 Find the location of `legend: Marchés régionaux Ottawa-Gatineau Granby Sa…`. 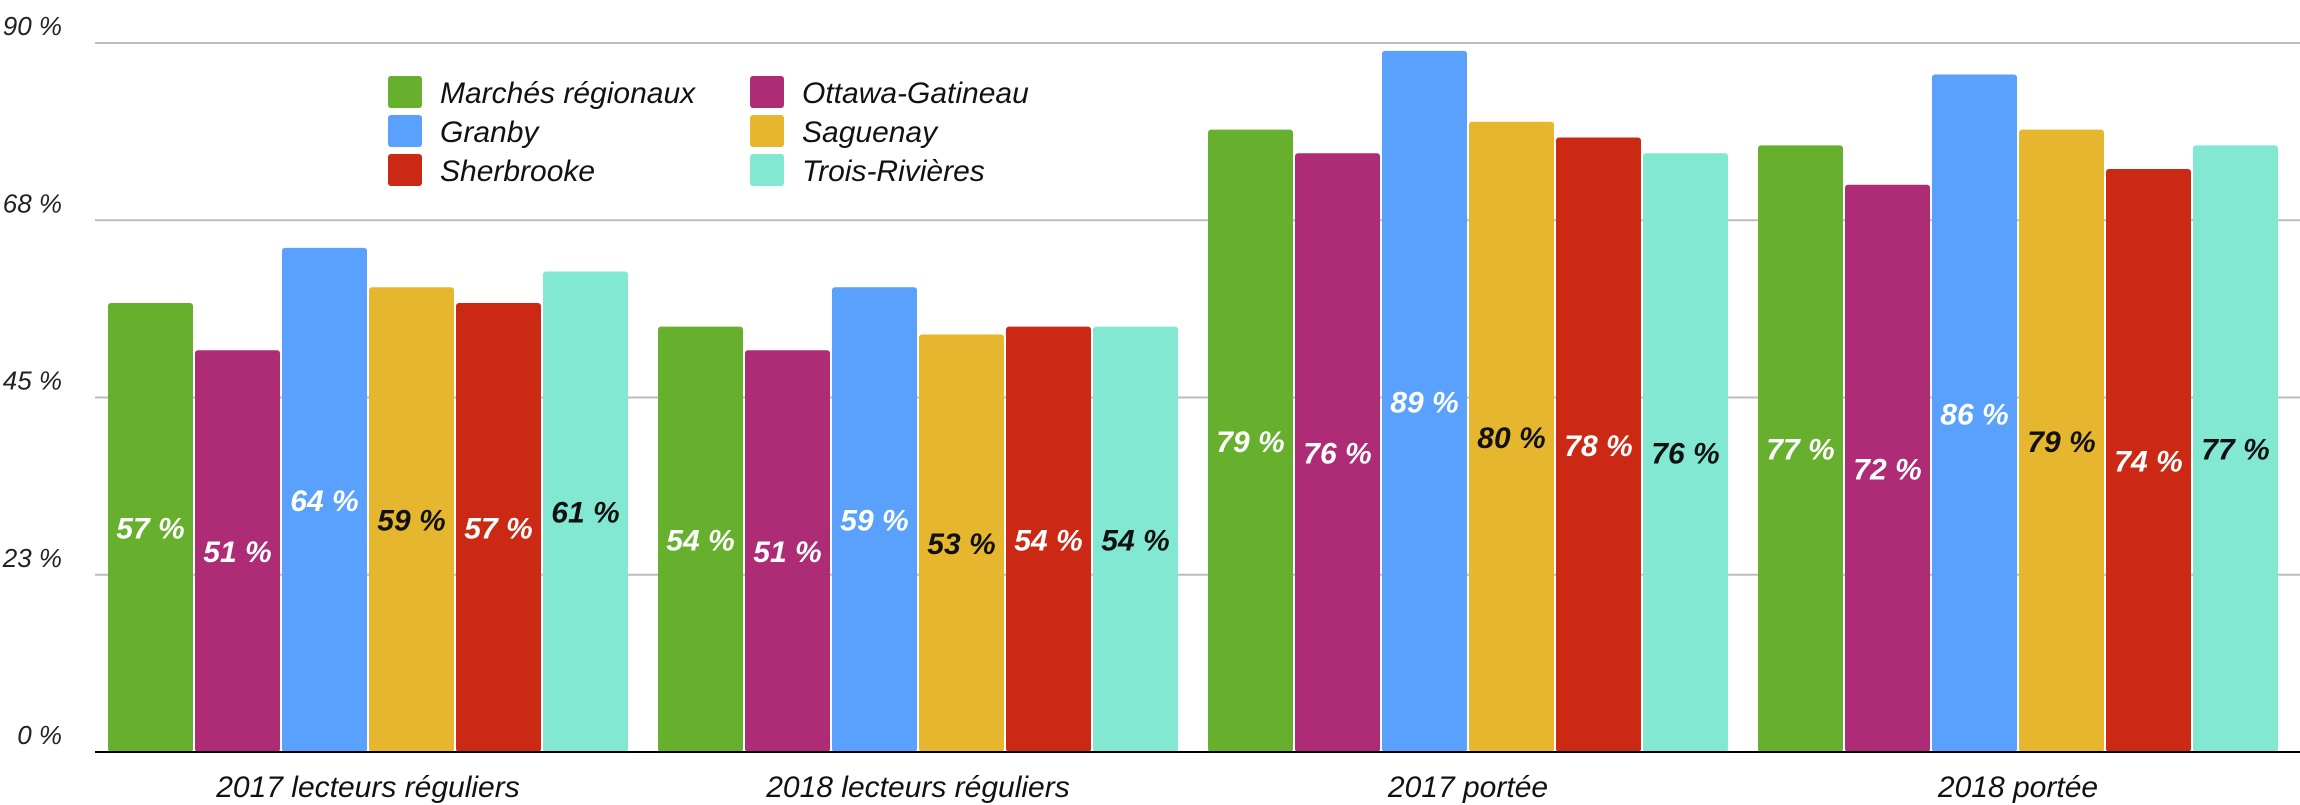

legend: Marchés régionaux Ottawa-Gatineau Granby Sa… is located at coordinates (708, 132).